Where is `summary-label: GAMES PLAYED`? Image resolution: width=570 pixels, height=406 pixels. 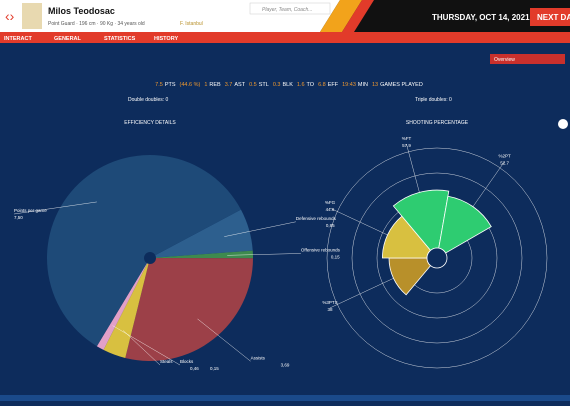 summary-label: GAMES PLAYED is located at coordinates (401, 85).